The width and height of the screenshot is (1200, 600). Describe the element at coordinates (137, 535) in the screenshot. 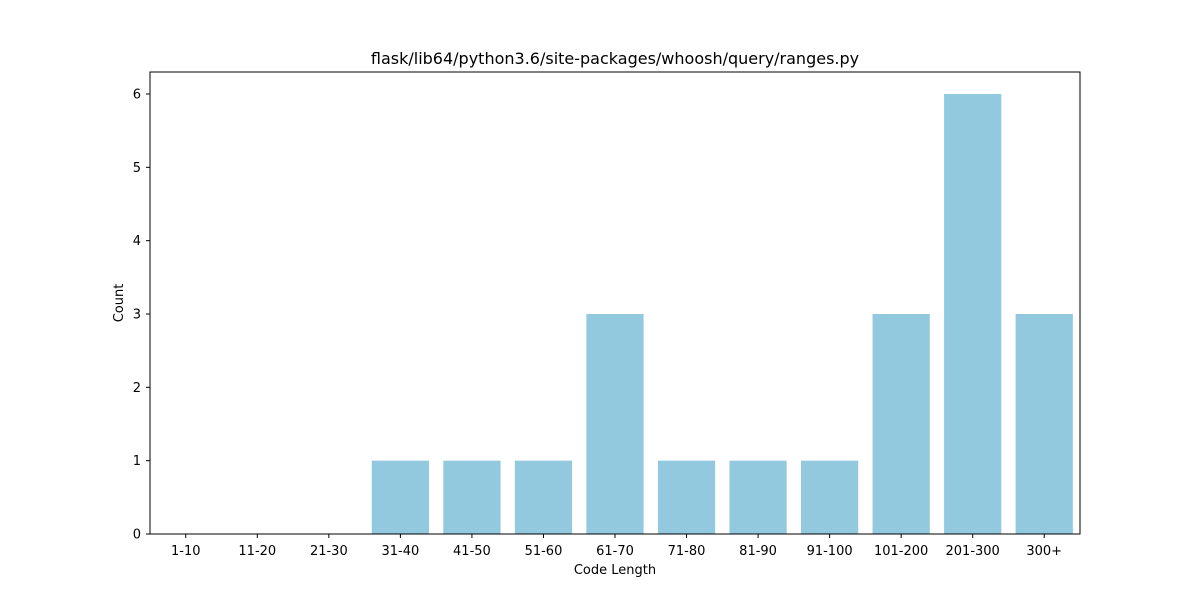

I see `y-tick-label: 0` at that location.